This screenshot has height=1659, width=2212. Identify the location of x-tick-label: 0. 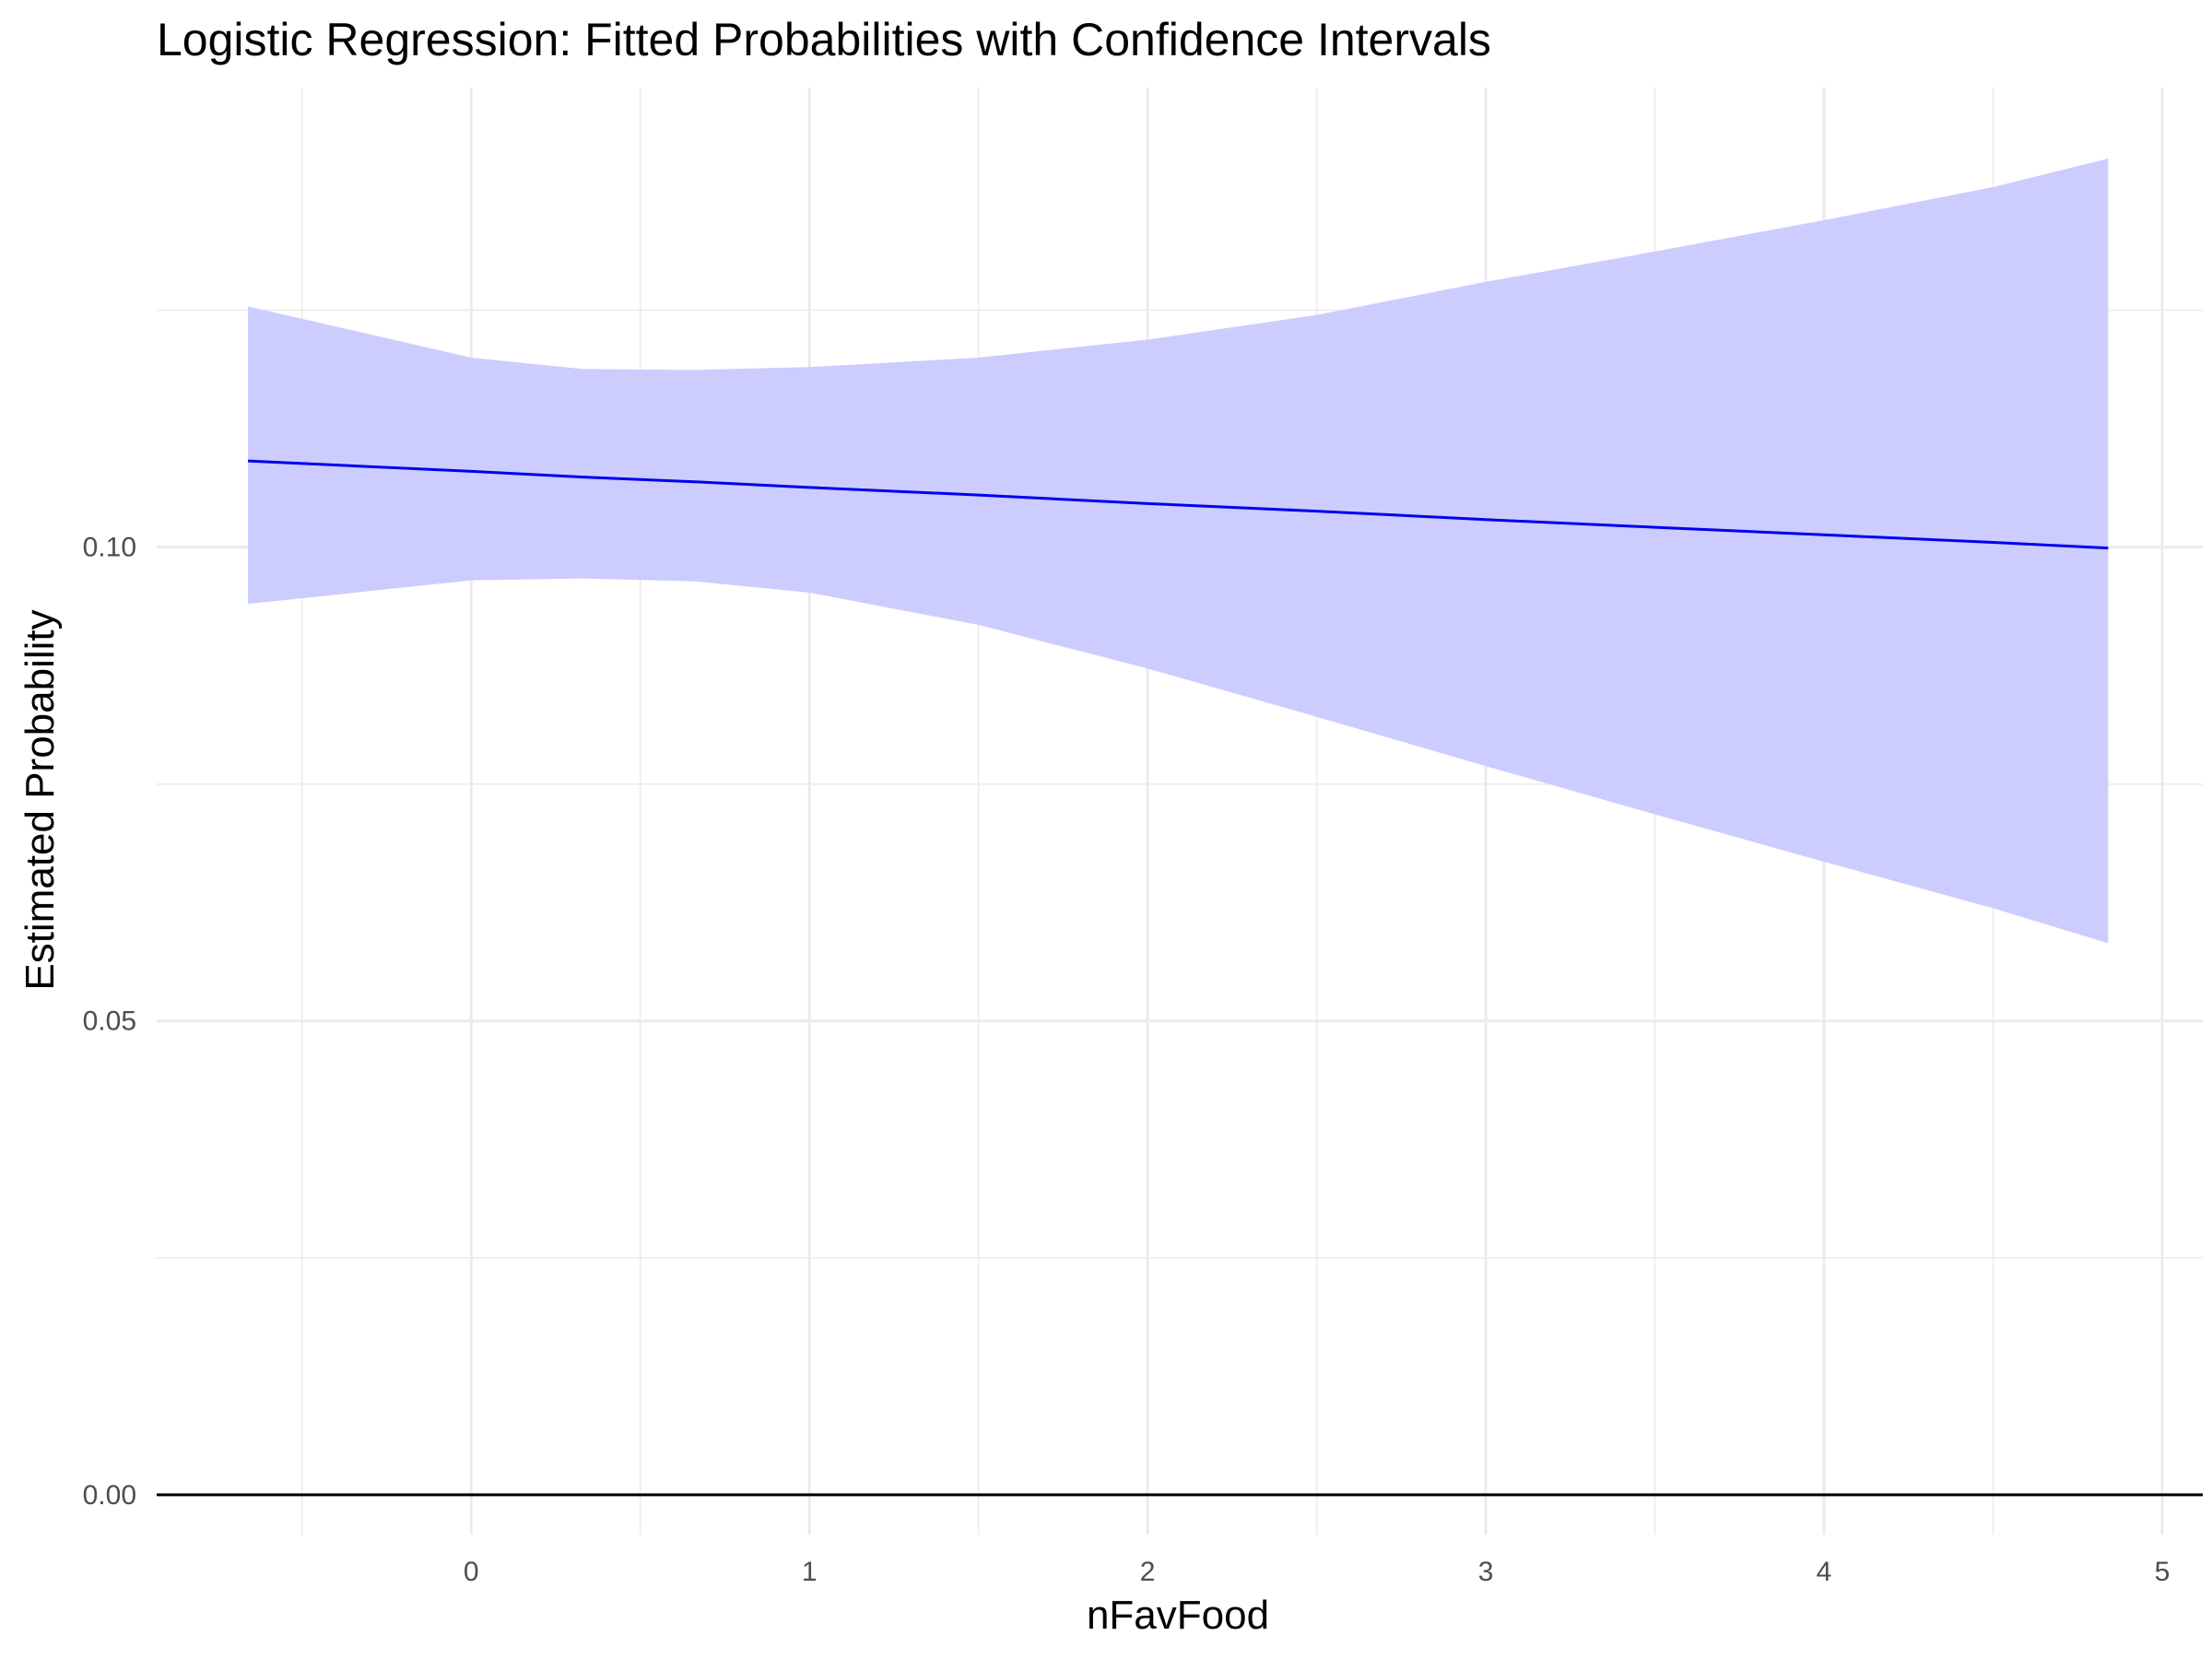
(471, 1572).